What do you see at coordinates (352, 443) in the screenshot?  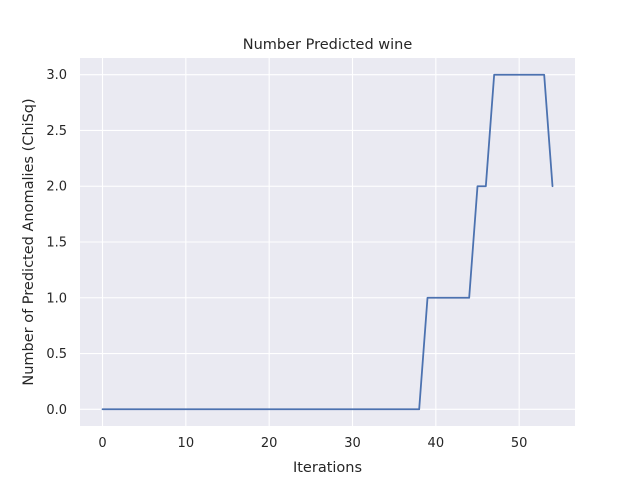 I see `x-tick-label: 30` at bounding box center [352, 443].